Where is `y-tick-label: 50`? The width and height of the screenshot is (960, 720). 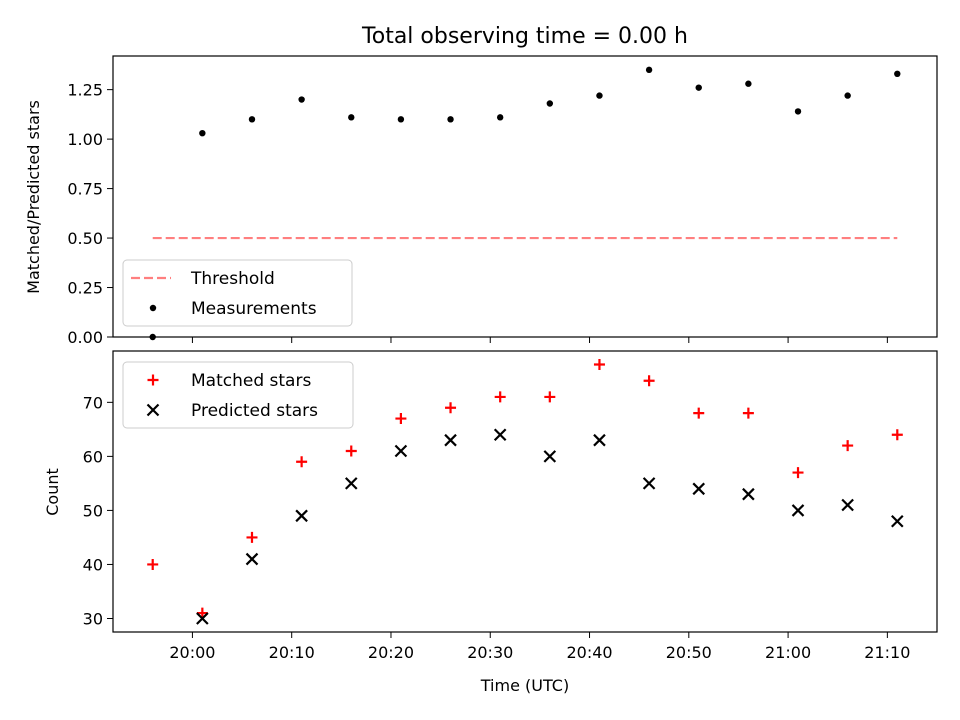 y-tick-label: 50 is located at coordinates (93, 510).